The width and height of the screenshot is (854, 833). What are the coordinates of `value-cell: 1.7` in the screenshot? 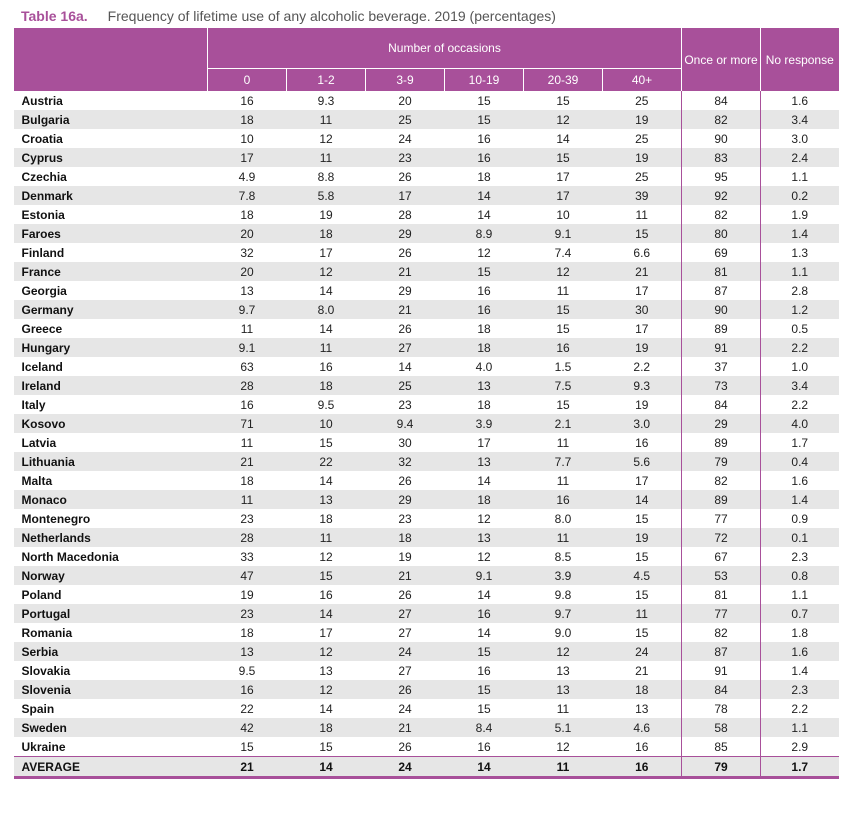 It's located at (799, 442).